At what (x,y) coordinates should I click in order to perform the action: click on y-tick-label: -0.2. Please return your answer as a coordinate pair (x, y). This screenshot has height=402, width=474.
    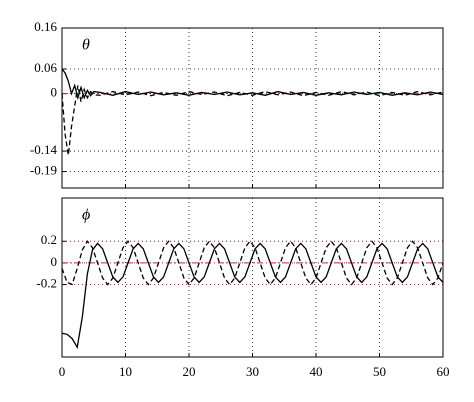
    Looking at the image, I should click on (46, 283).